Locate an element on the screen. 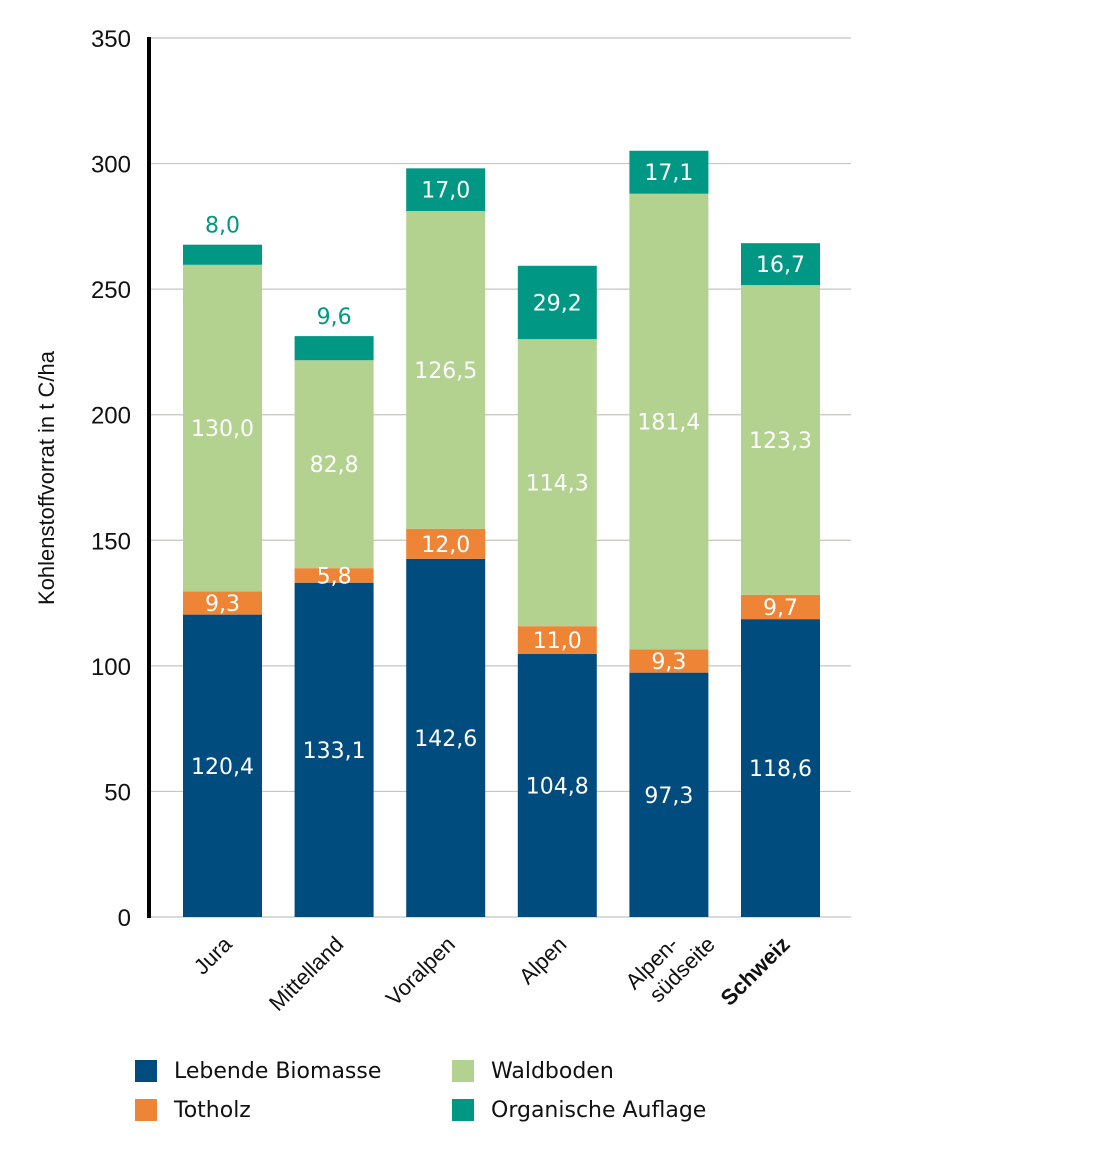 The height and width of the screenshot is (1154, 1100). x-category-label: Voralpen is located at coordinates (420, 971).